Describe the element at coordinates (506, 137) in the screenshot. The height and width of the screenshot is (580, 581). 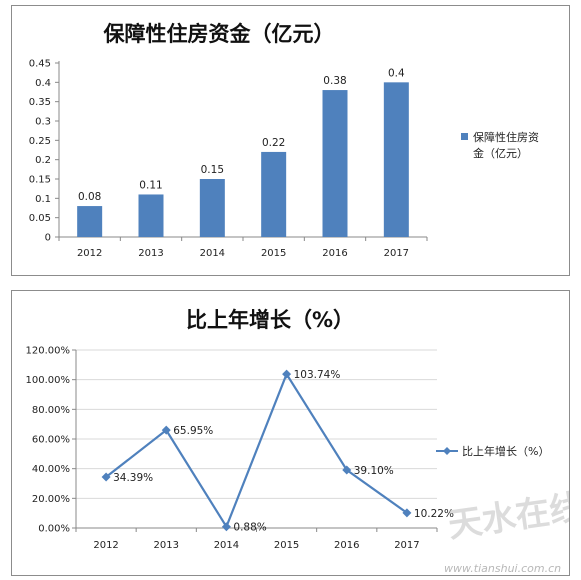
I see `legend-label-line1: 保障性住房资` at that location.